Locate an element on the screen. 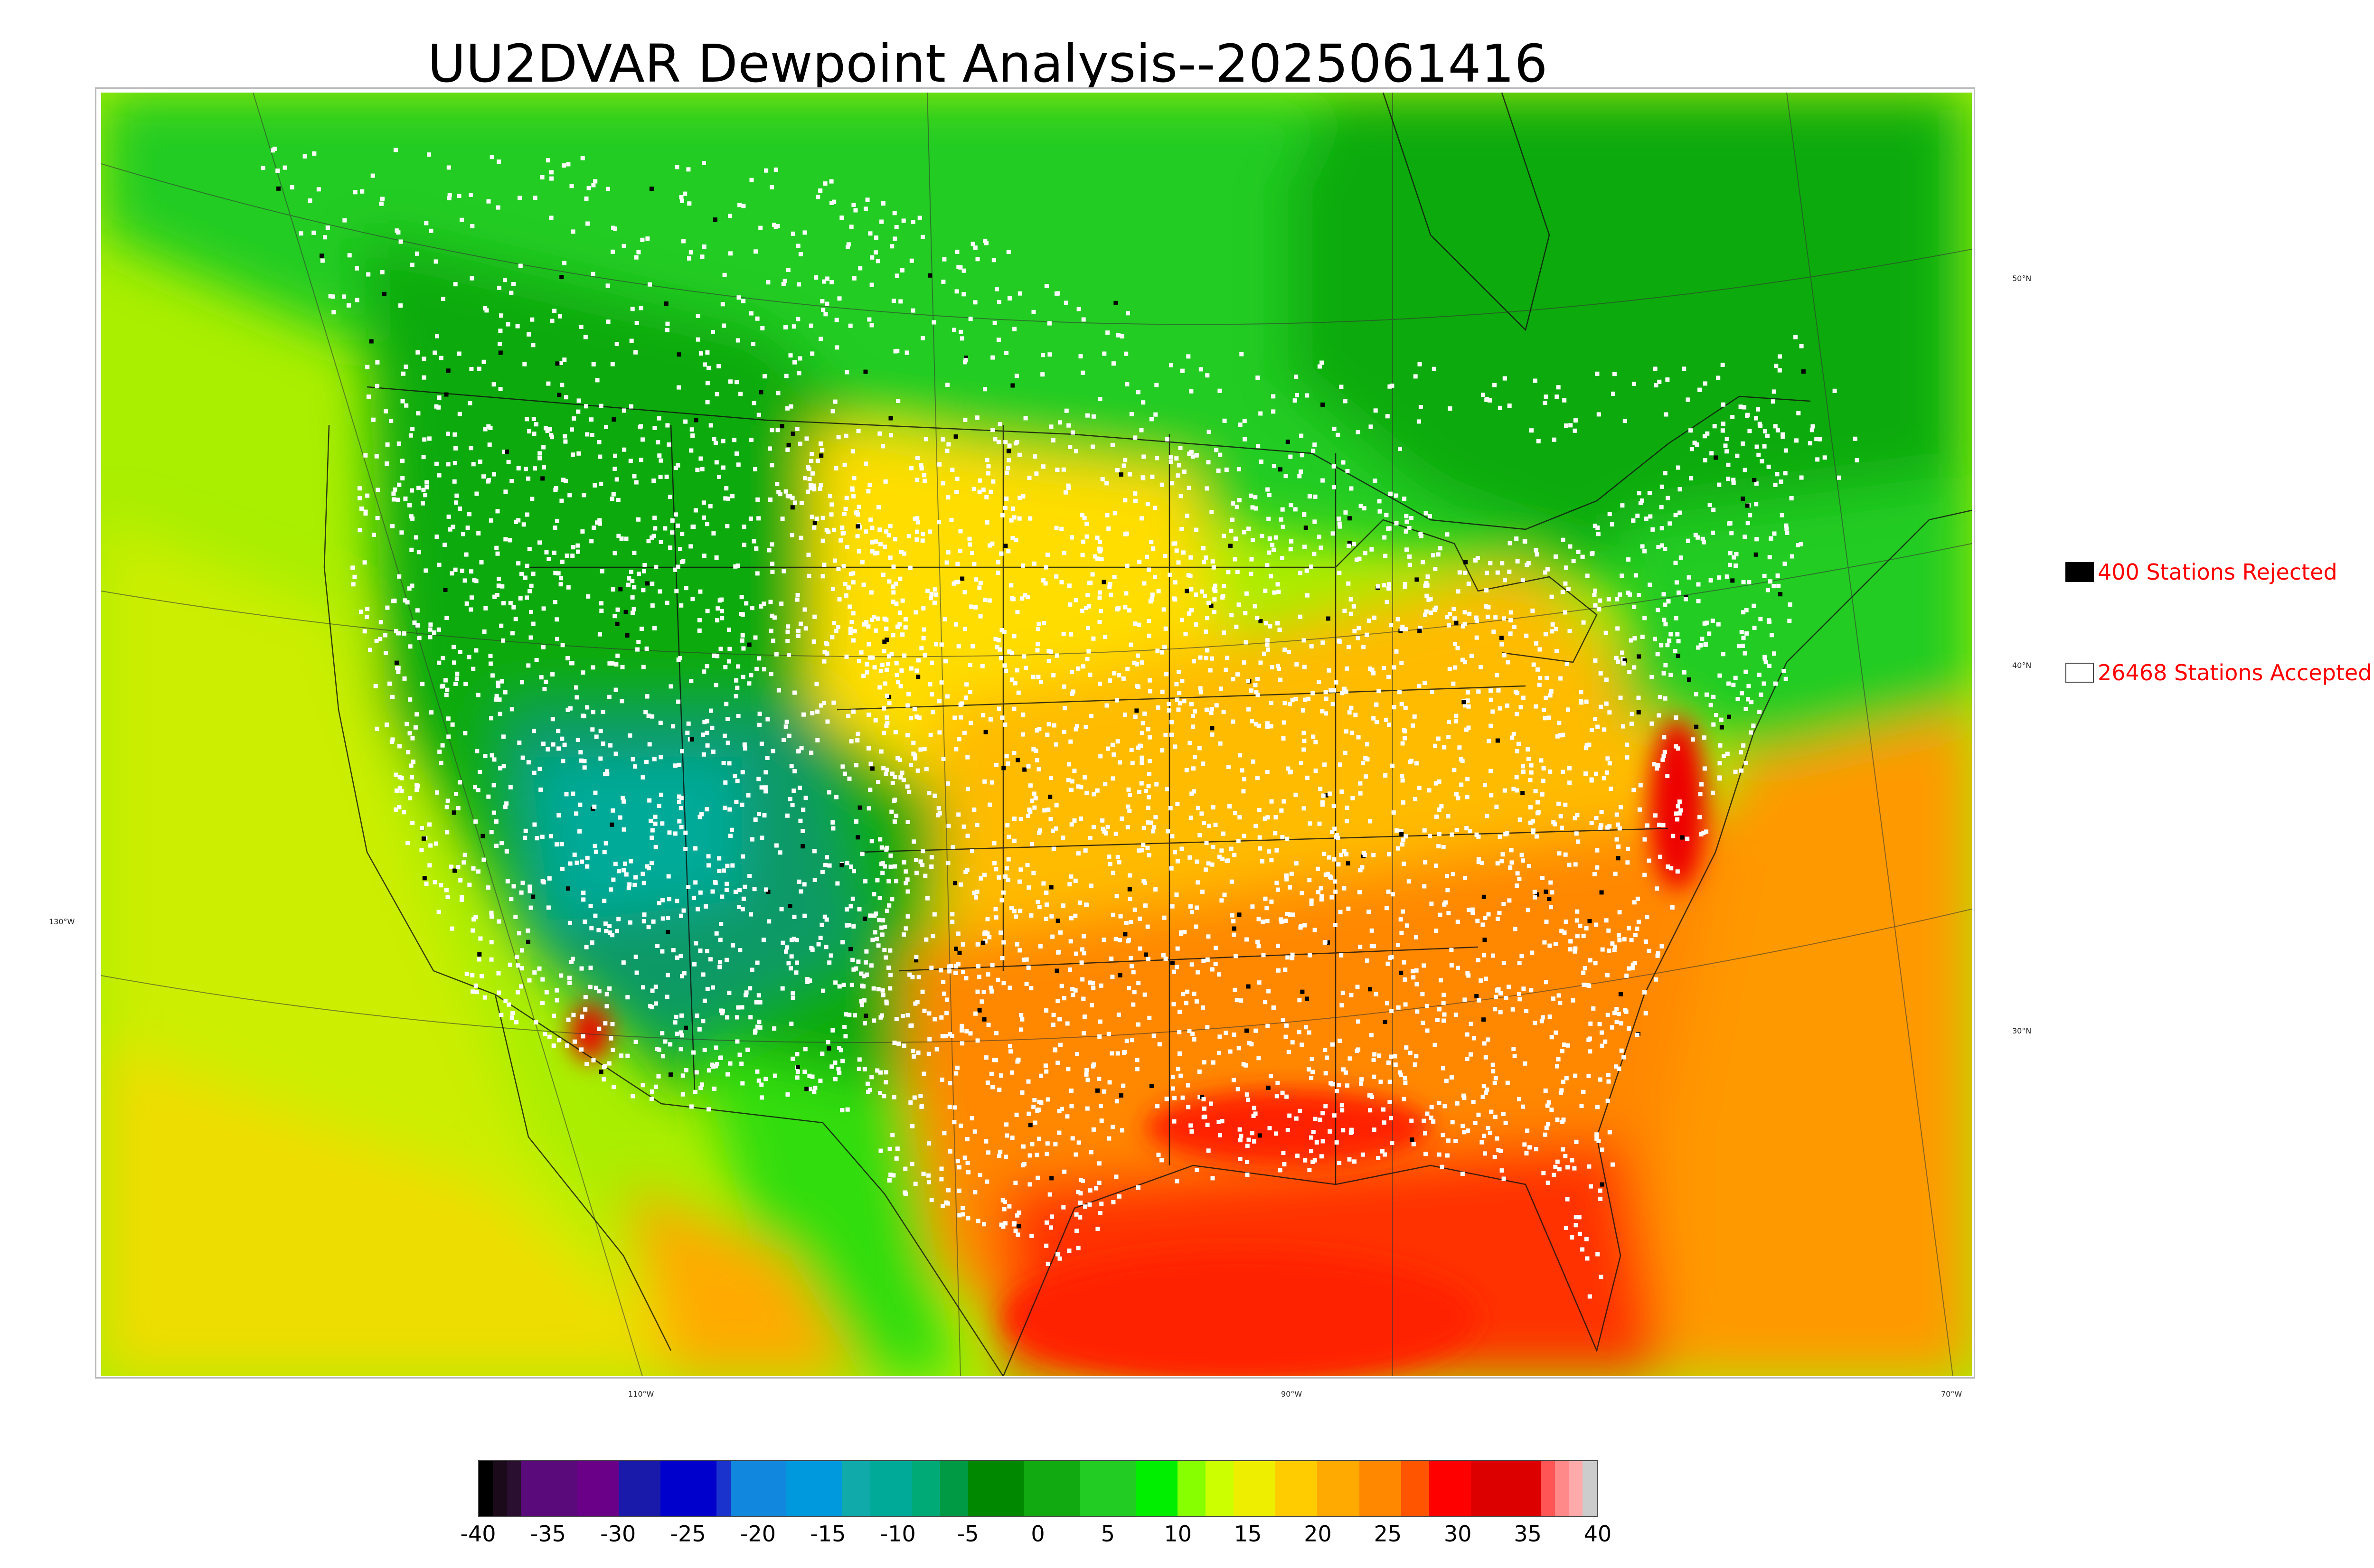  hotspot-sonora is located at coordinates (590, 1033).